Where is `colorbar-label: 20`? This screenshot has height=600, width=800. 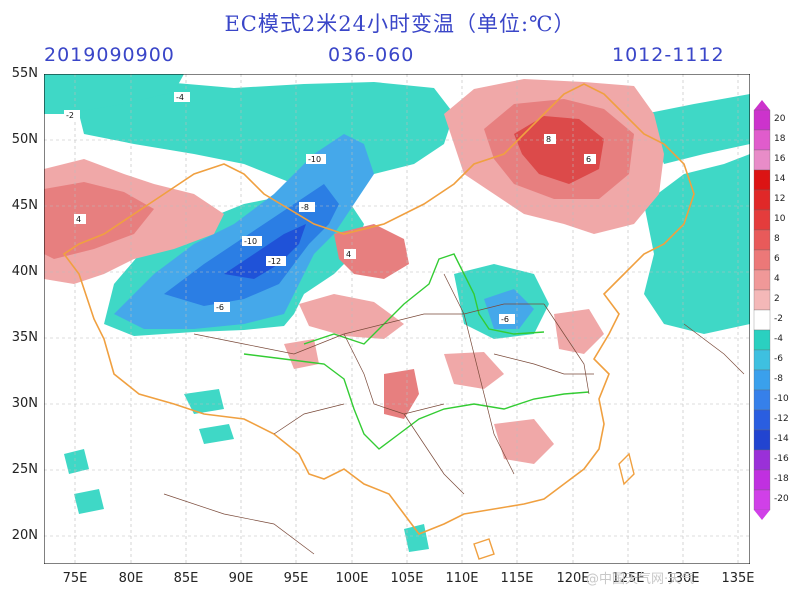
colorbar-label: 20 is located at coordinates (780, 119).